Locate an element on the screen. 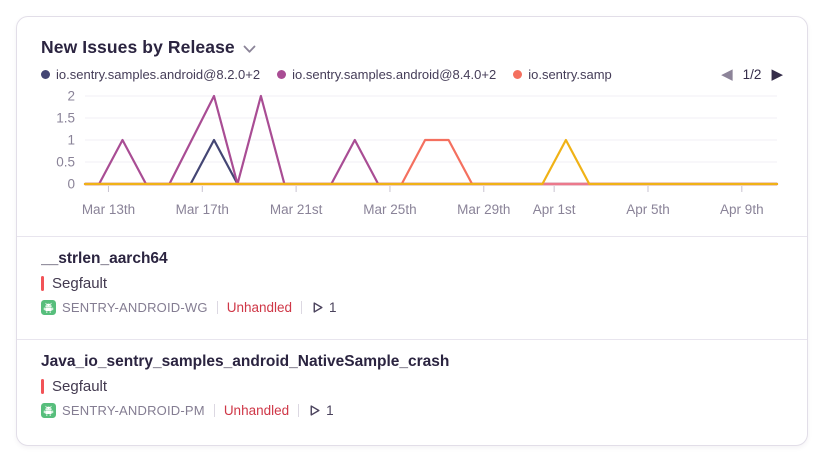  legend-label: io.sentry.samp is located at coordinates (570, 74).